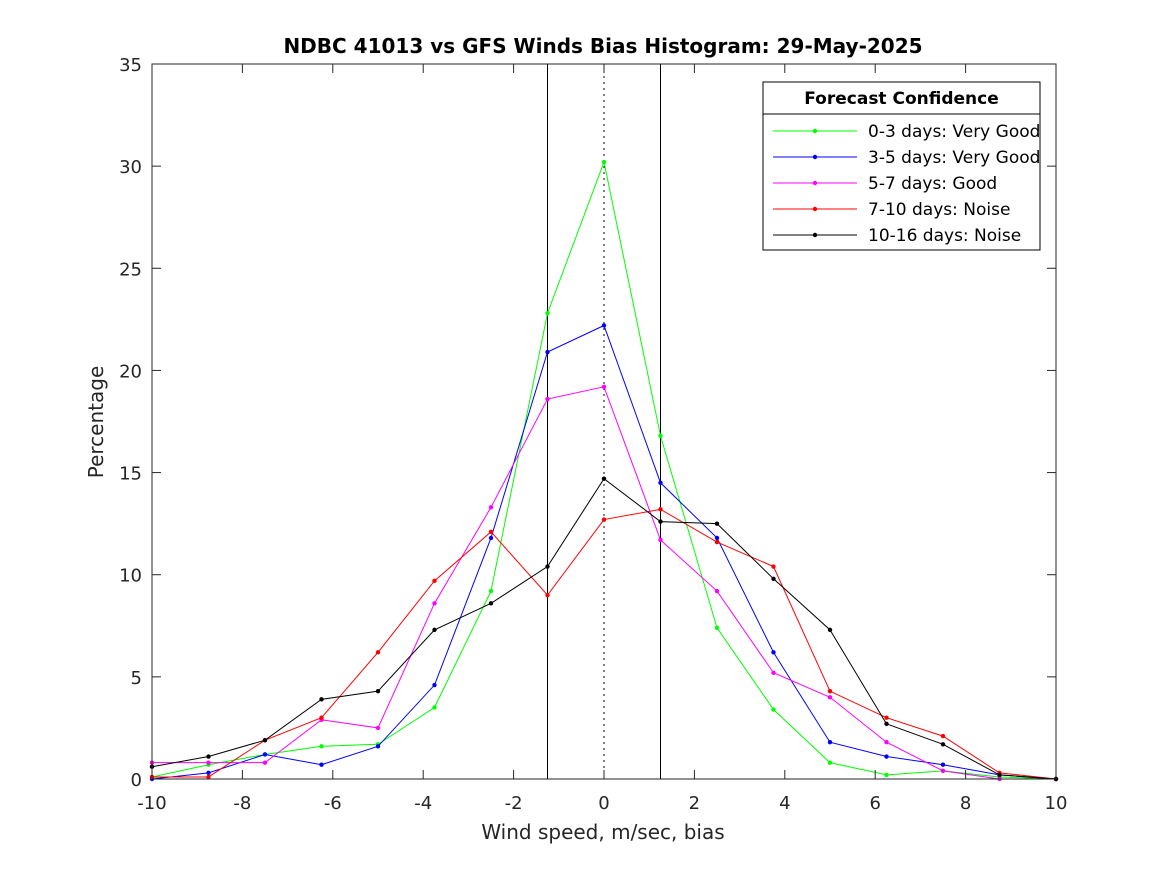 The height and width of the screenshot is (875, 1167). Describe the element at coordinates (954, 132) in the screenshot. I see `legend-label: 0-3 days: Very Good` at that location.